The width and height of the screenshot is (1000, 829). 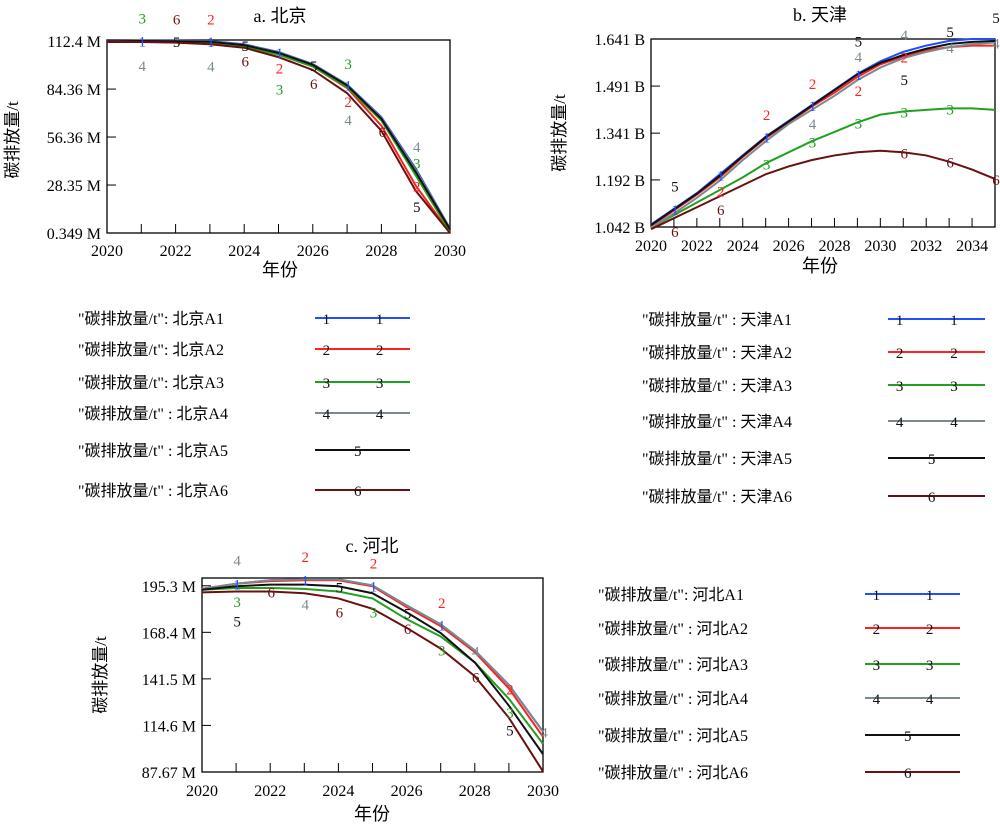 I want to click on legend-label-A1: "碳排放量/t" : 天津A1, so click(x=717, y=320).